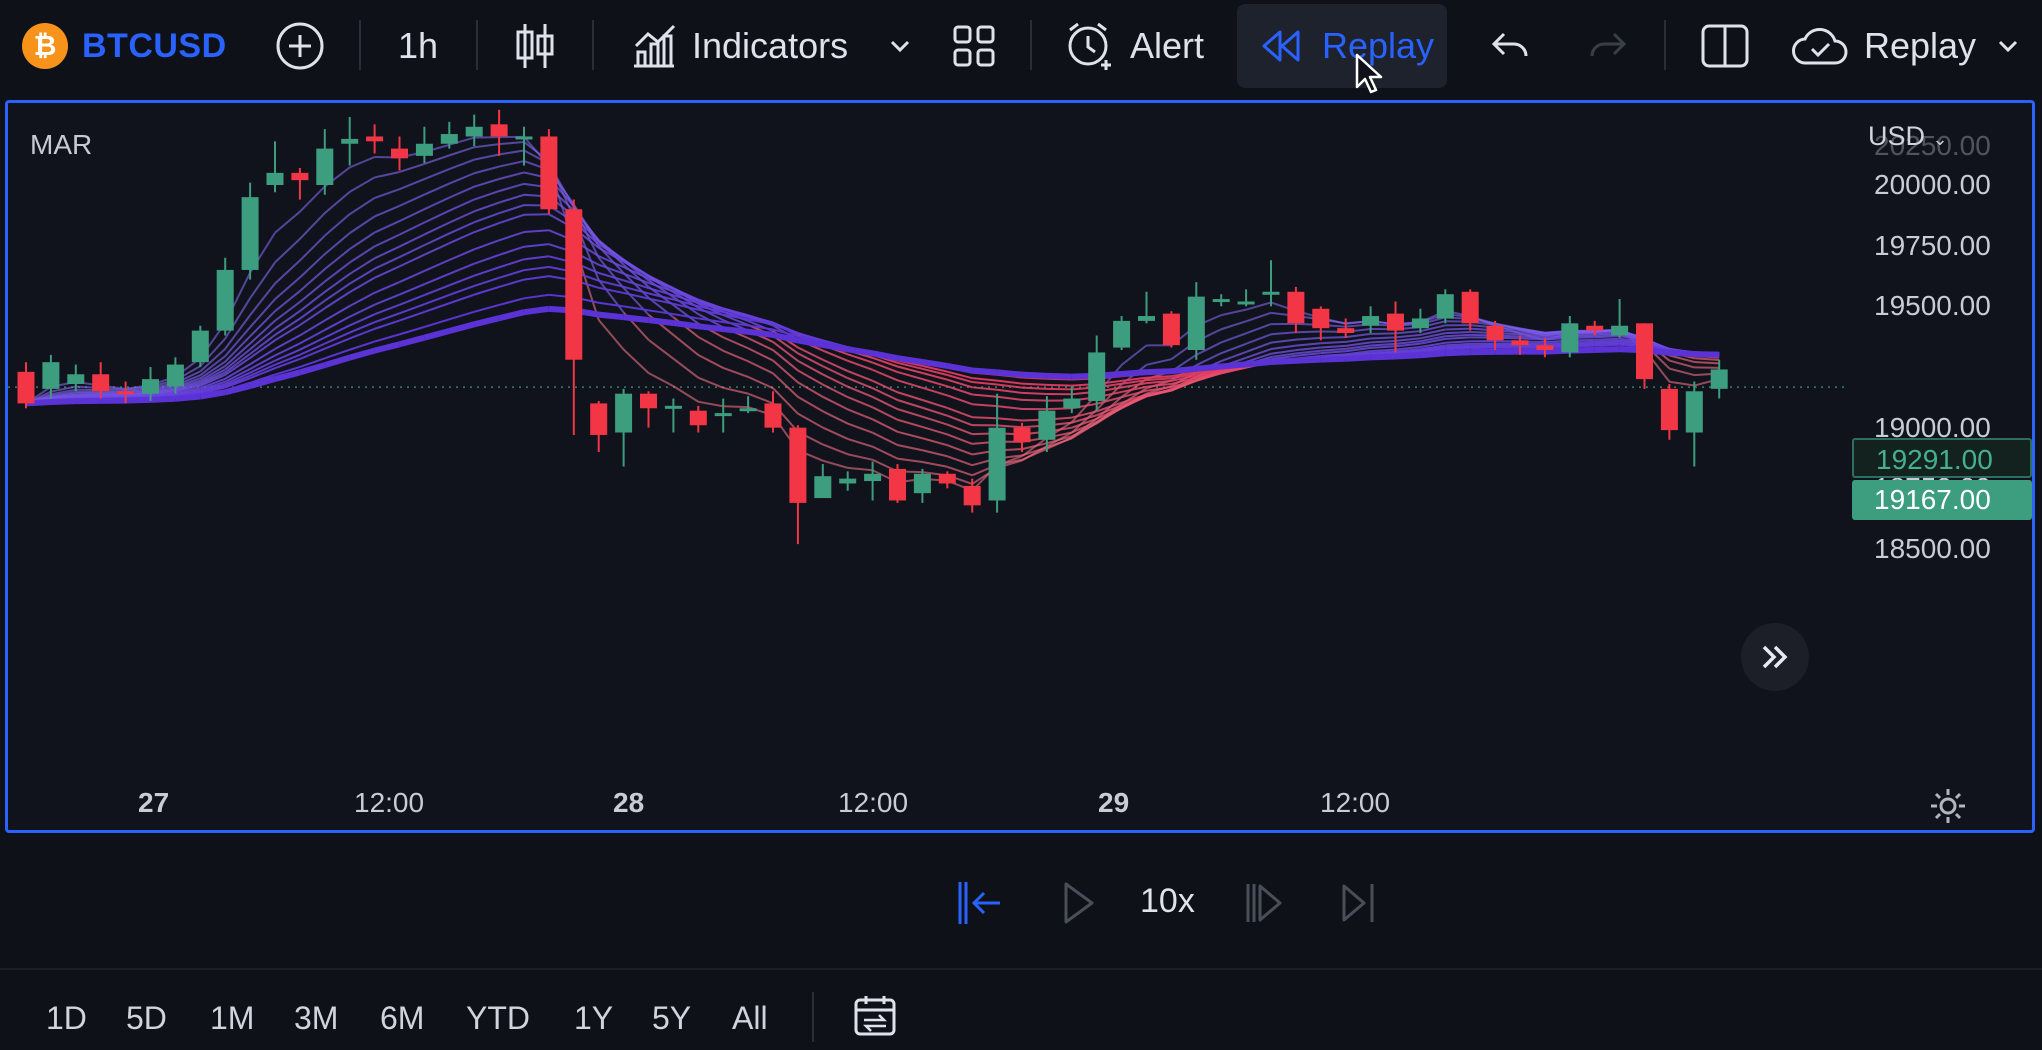 The height and width of the screenshot is (1050, 2042). What do you see at coordinates (1264, 903) in the screenshot?
I see `step-forward-icon` at bounding box center [1264, 903].